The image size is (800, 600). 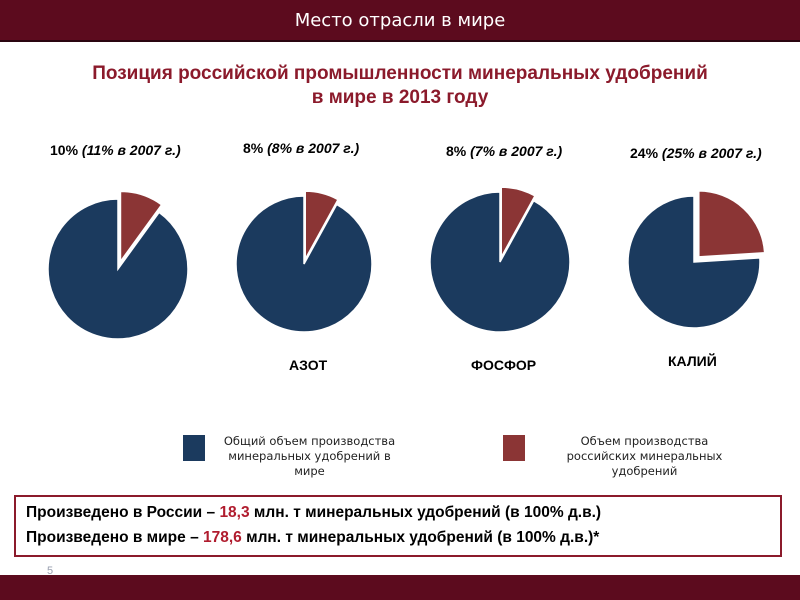 I want to click on legend-russia-line1: Объем производства, so click(x=644, y=441).